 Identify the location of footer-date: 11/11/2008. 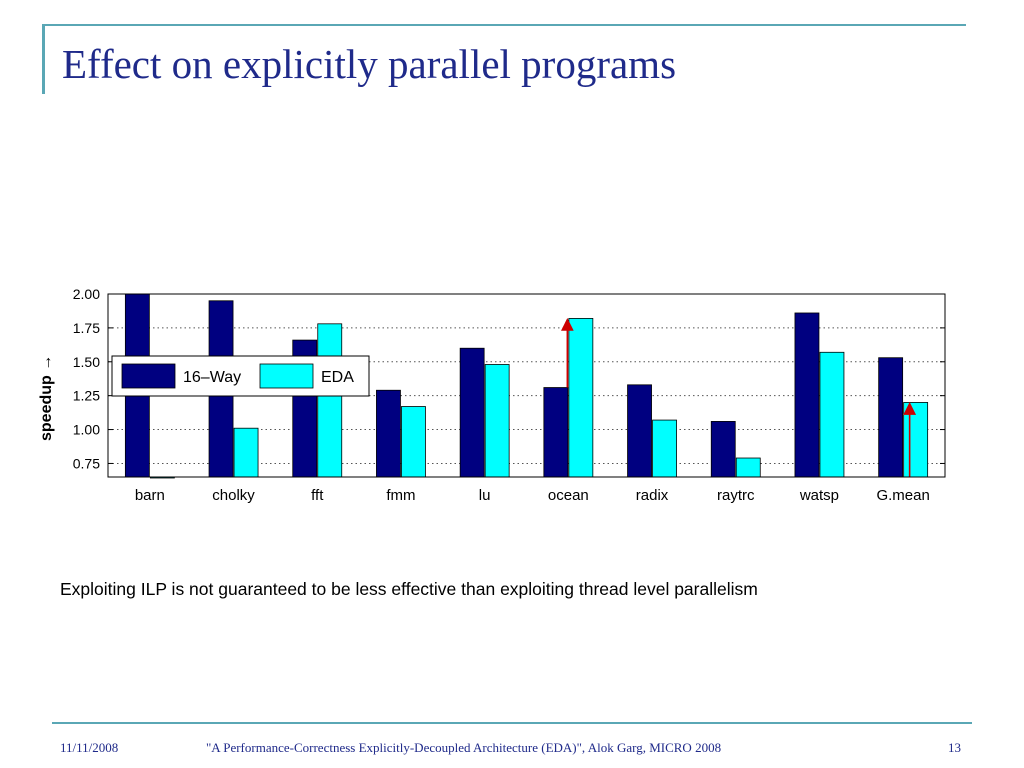
(89, 747).